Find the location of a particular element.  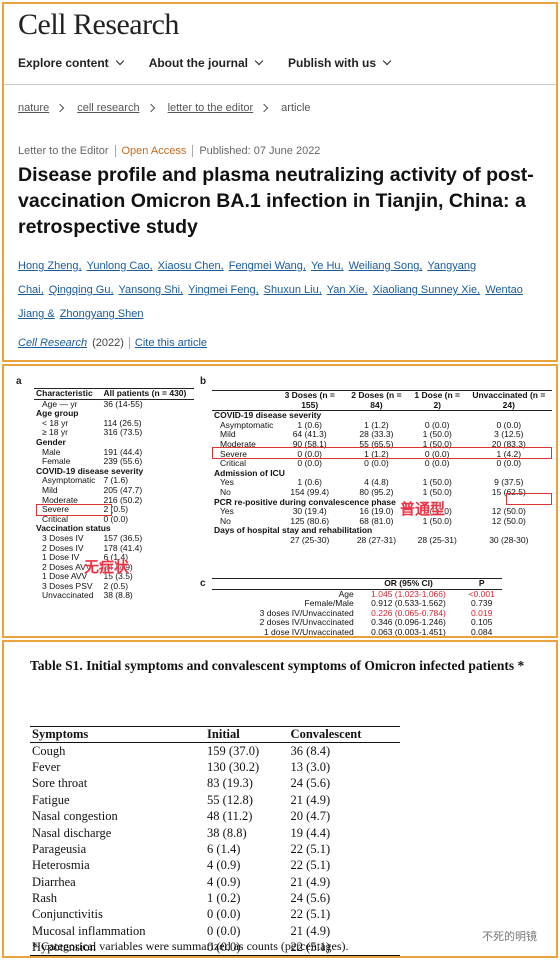

row-label: 1 dose IV/Unvaccinated is located at coordinates (308, 631).